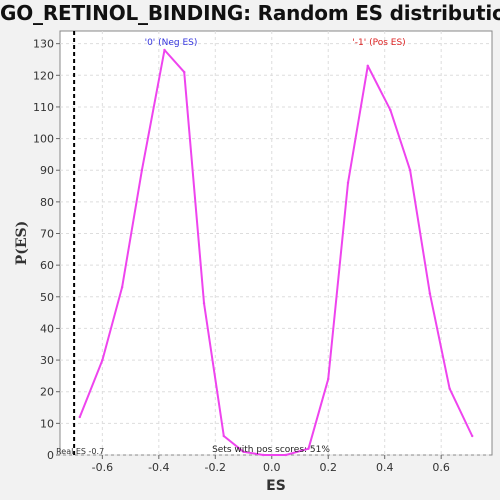  What do you see at coordinates (276, 486) in the screenshot?
I see `x-axis-label: ES` at bounding box center [276, 486].